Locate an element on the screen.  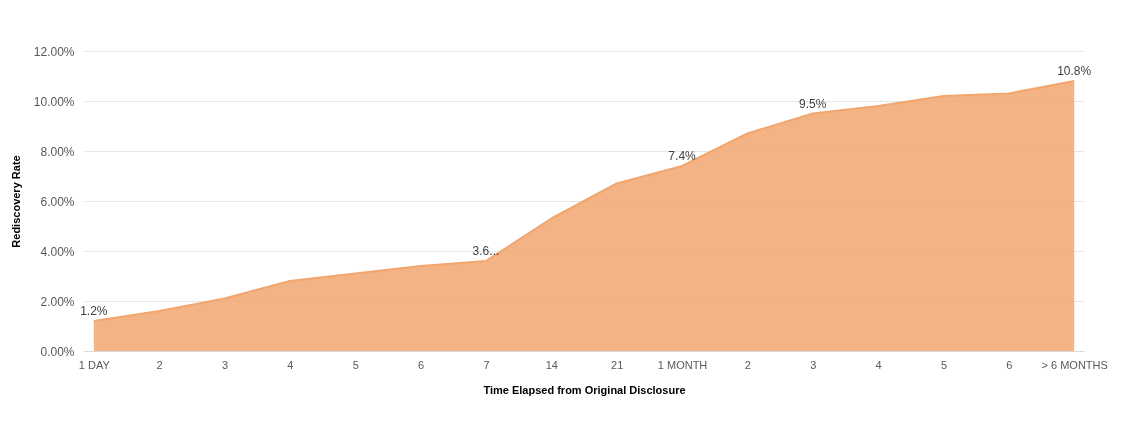
y-tick-label: 10.00% is located at coordinates (54, 101).